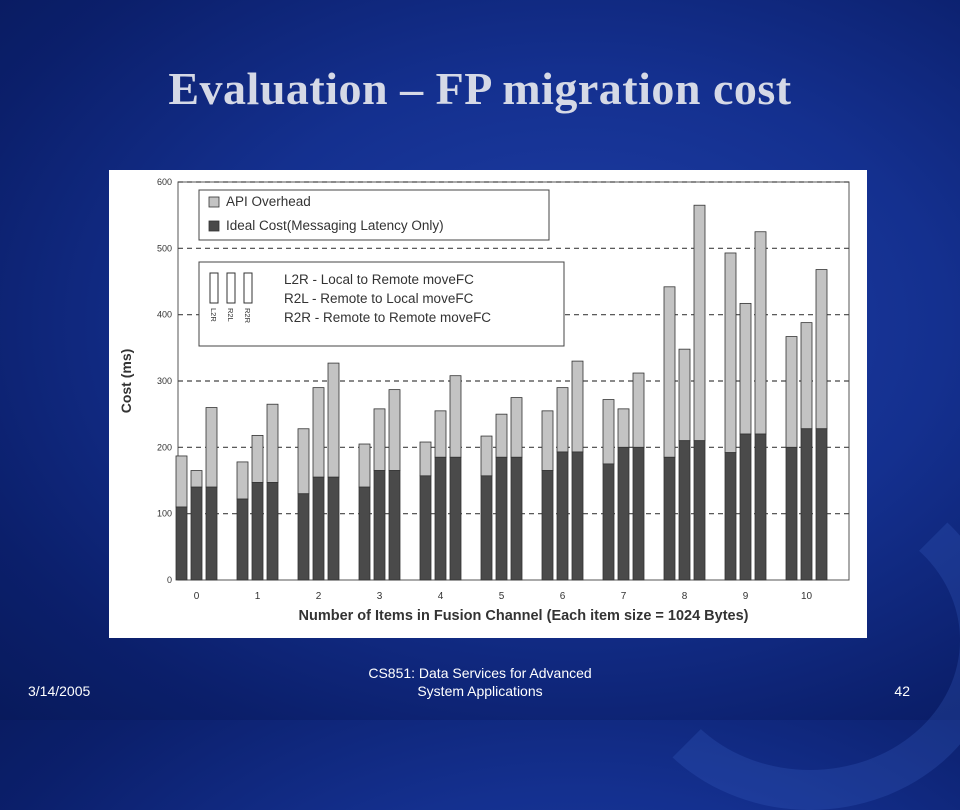  What do you see at coordinates (230, 315) in the screenshot?
I see `legend-bar-label-r2l: R2L` at bounding box center [230, 315].